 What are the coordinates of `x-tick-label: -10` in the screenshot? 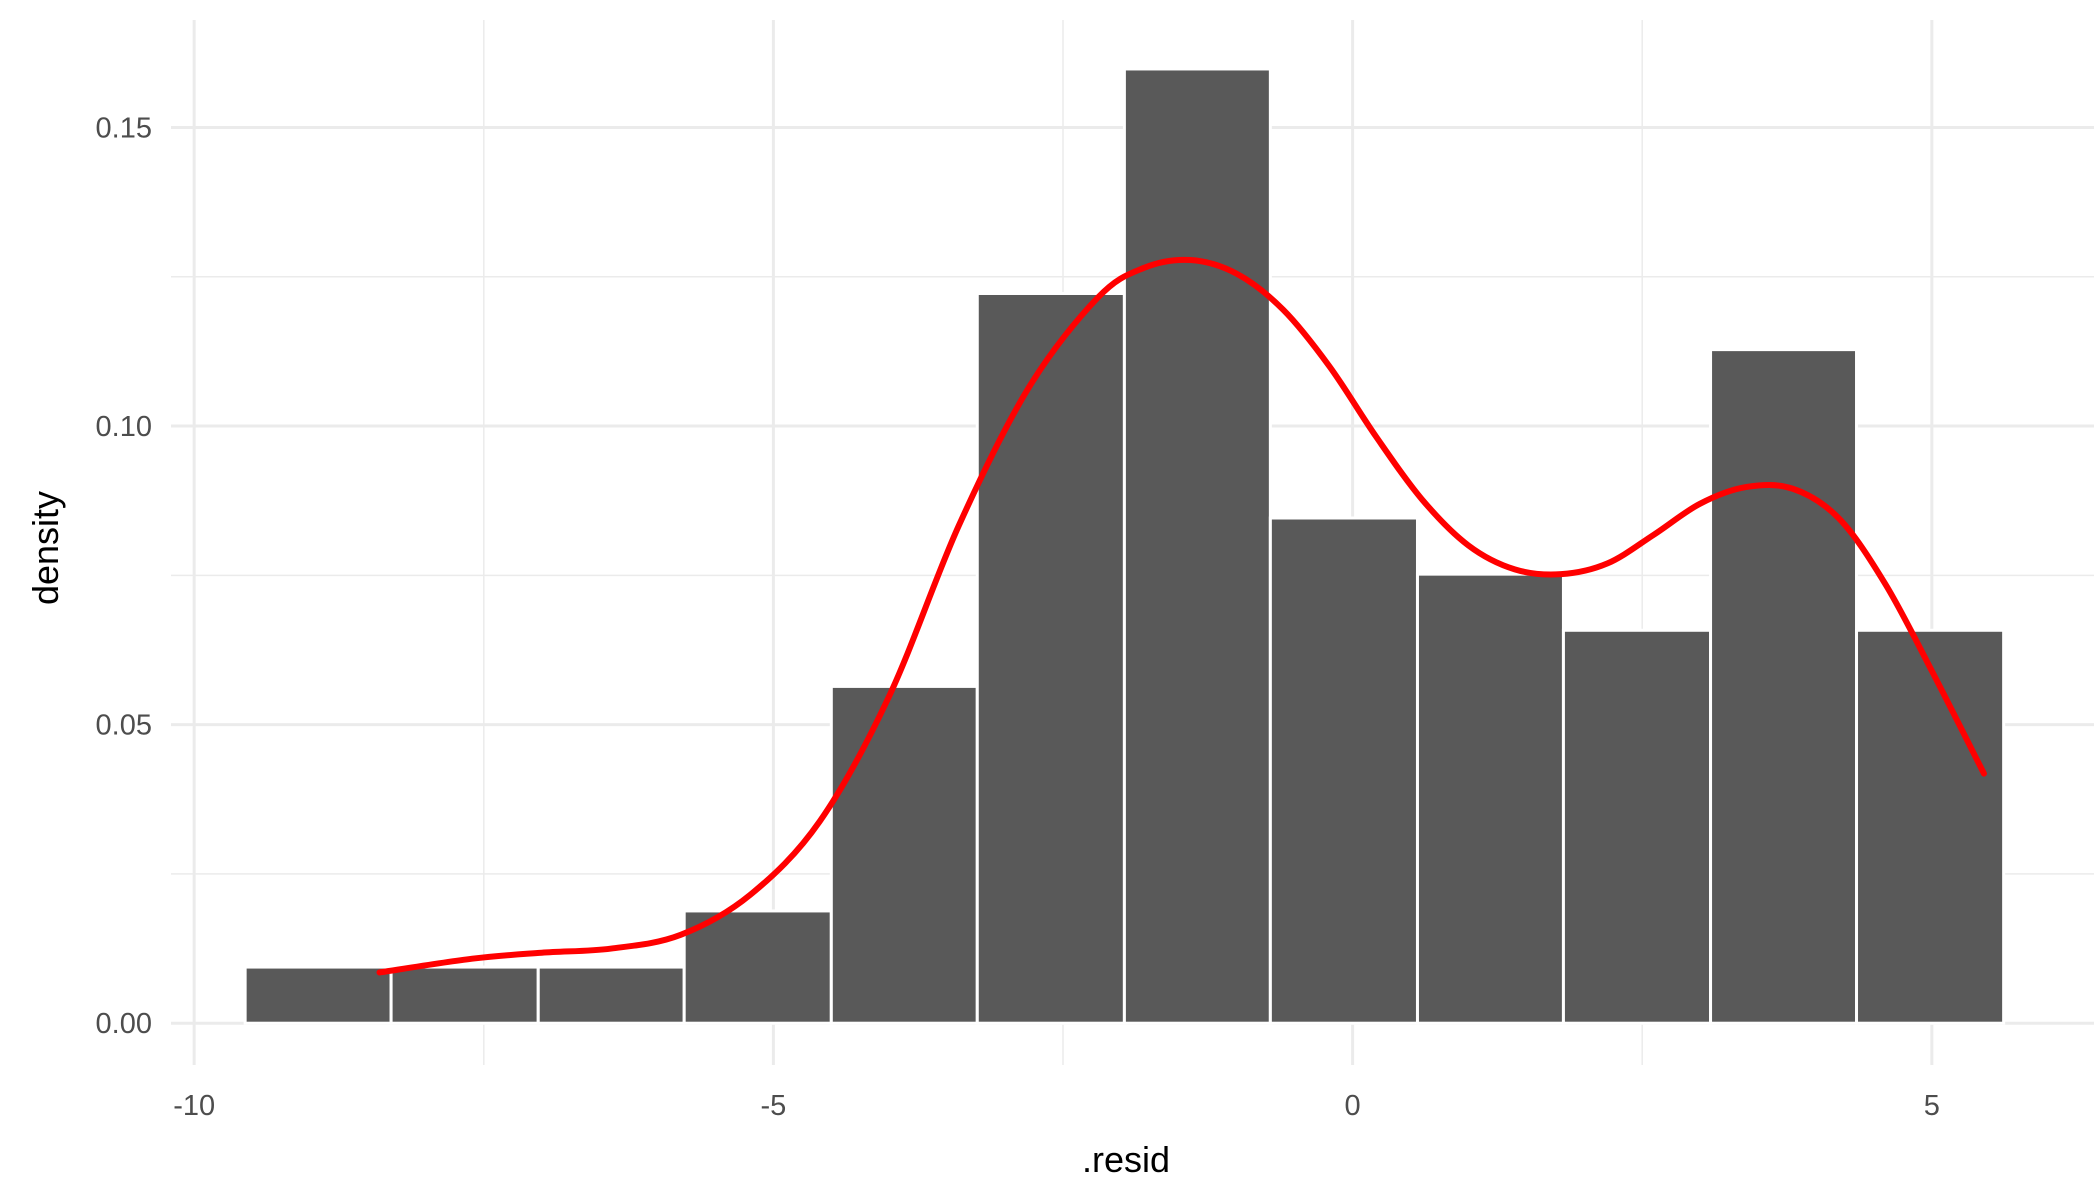 It's located at (194, 1106).